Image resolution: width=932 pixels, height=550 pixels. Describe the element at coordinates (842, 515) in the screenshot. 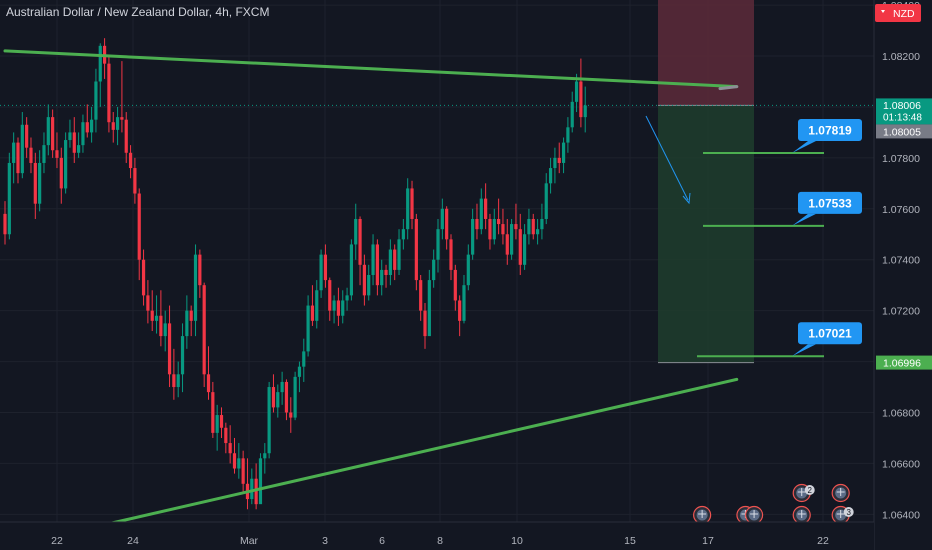

I see `economic-event-icon: 3` at that location.